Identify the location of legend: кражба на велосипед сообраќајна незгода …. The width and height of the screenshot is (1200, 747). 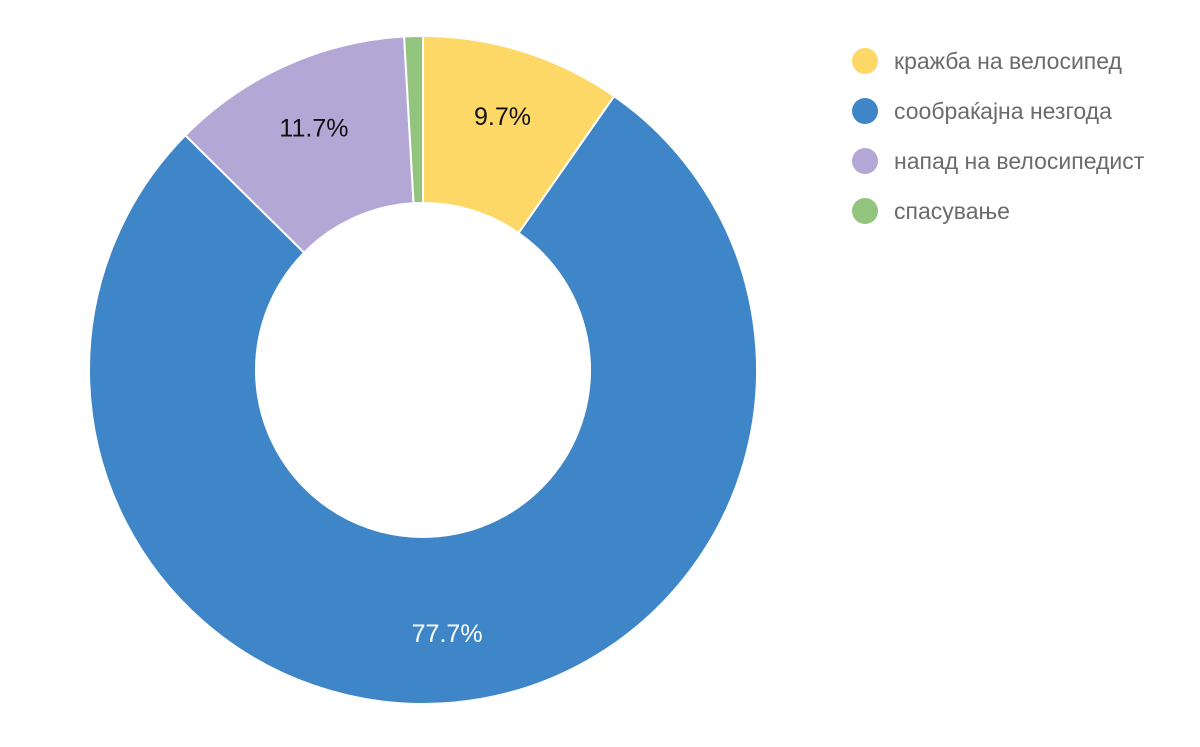
(998, 136).